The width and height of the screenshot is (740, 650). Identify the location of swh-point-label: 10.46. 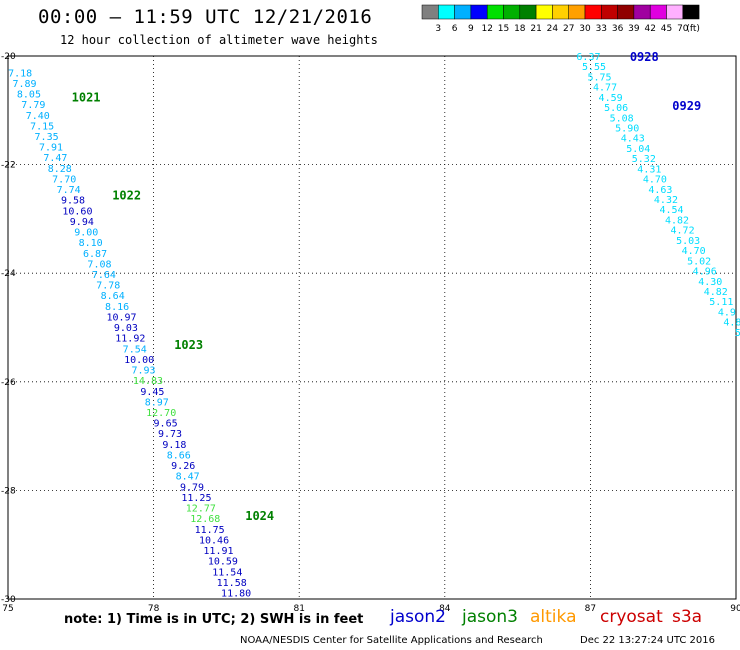
(214, 540).